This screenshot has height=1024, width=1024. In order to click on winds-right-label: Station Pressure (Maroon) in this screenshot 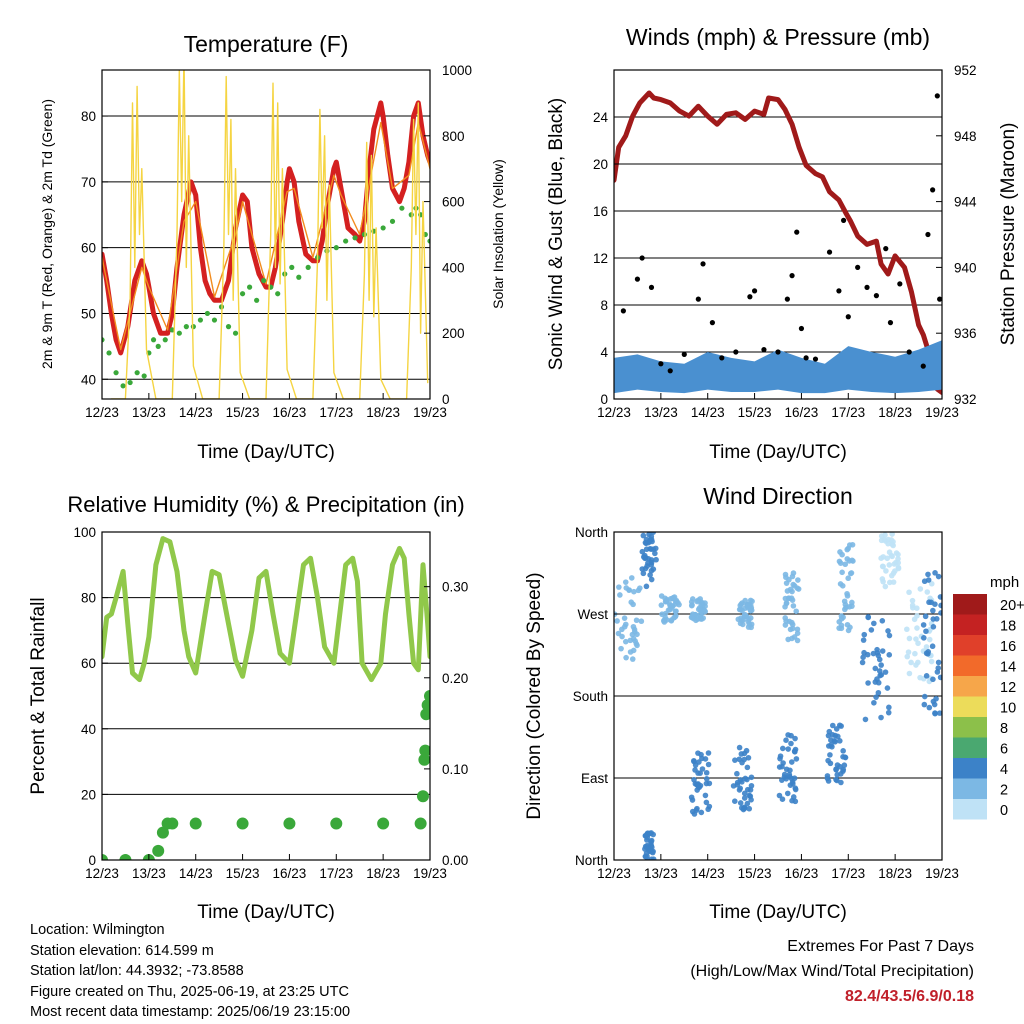, I will do `click(1008, 234)`.